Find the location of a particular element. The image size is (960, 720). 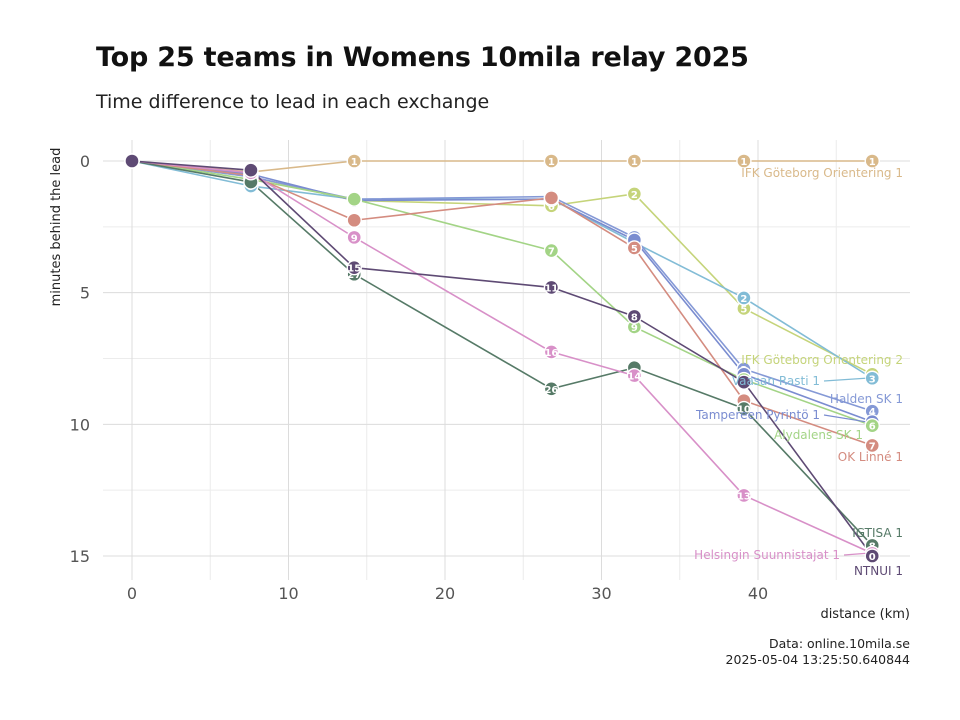

series-end-label: Tampereen Pyrintö 1 is located at coordinates (757, 415).